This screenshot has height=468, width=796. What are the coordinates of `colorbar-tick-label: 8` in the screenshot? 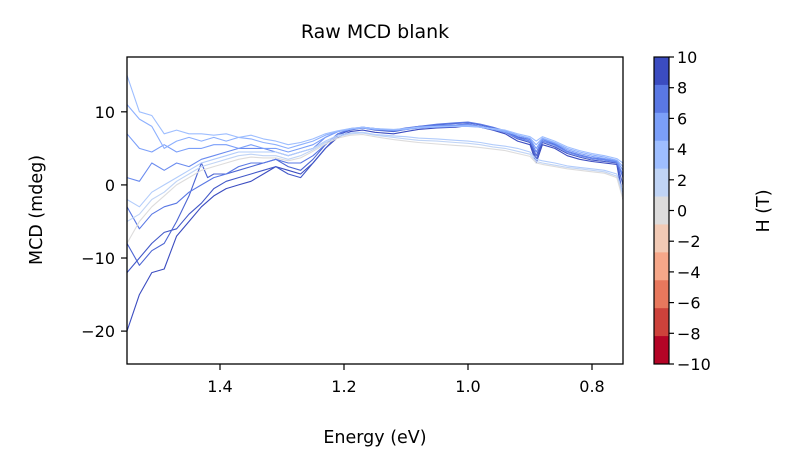 It's located at (682, 88).